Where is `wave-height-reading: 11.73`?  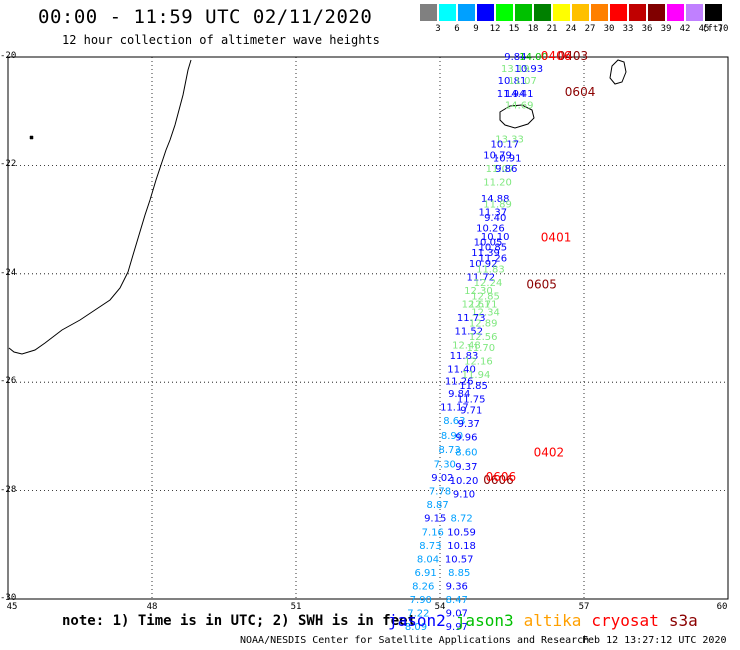 wave-height-reading: 11.73 is located at coordinates (471, 318).